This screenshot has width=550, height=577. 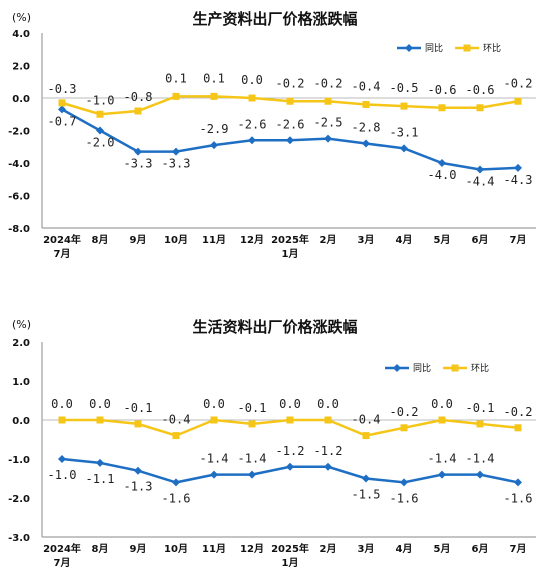 I want to click on x-tick-label: 2025年, so click(x=290, y=548).